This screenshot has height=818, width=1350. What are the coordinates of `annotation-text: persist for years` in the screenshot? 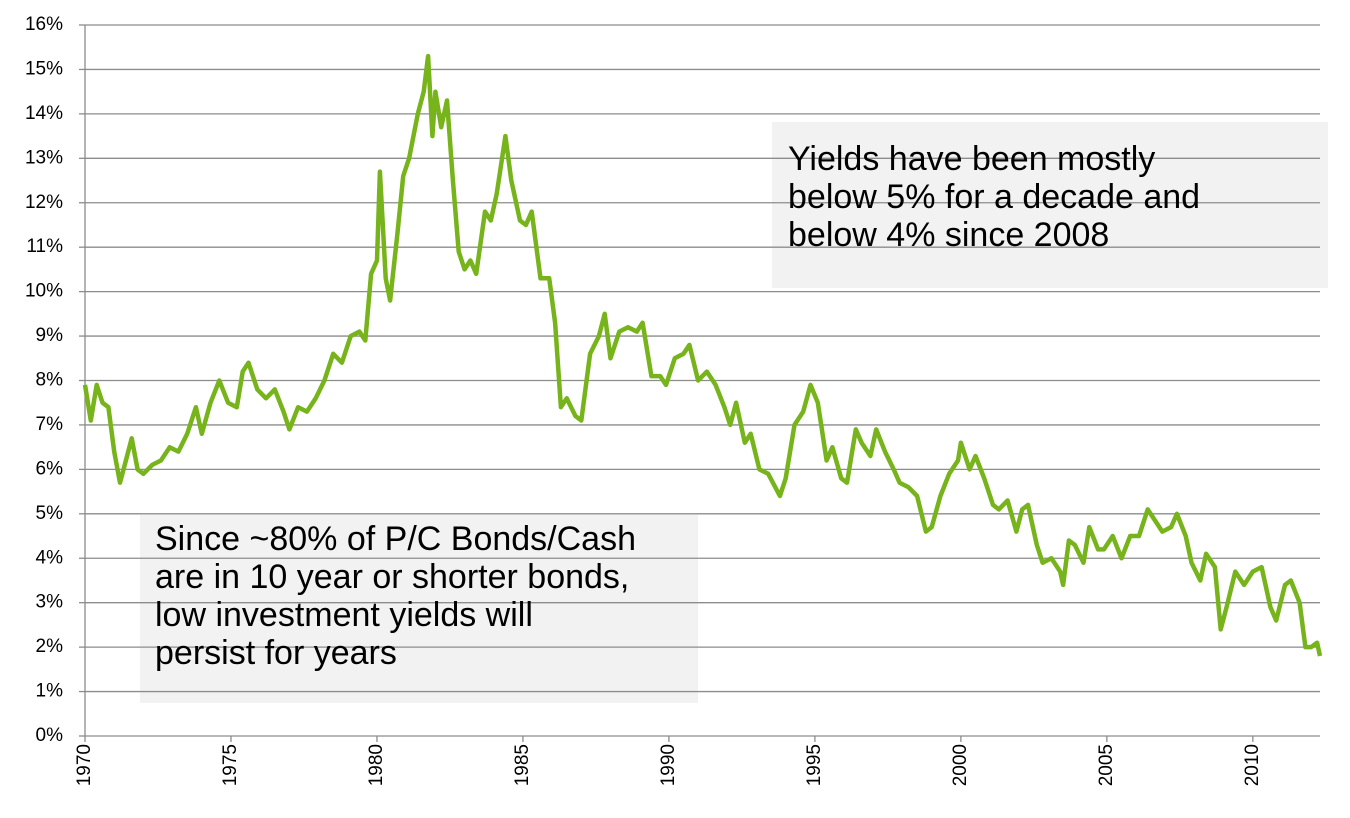 It's located at (276, 653).